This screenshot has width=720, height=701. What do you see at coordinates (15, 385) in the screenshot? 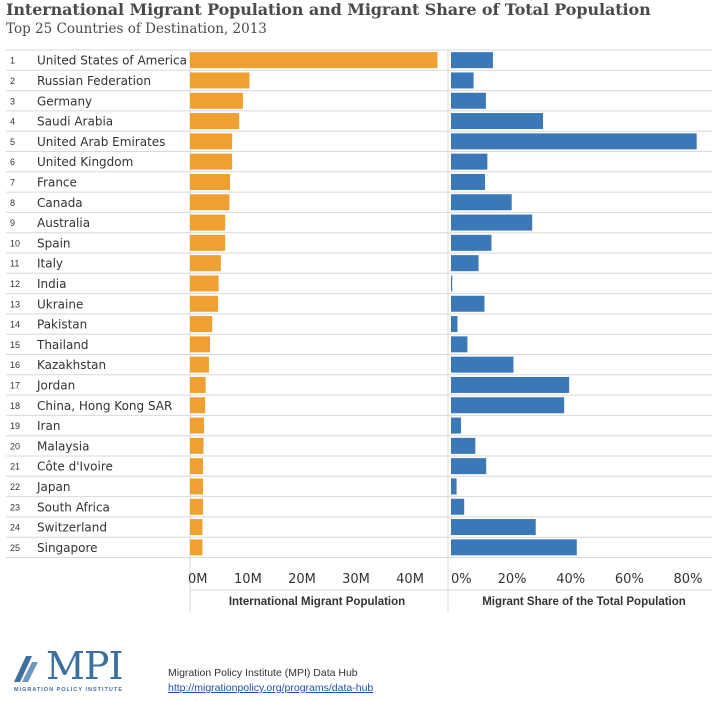
I see `rank-label: 17` at bounding box center [15, 385].